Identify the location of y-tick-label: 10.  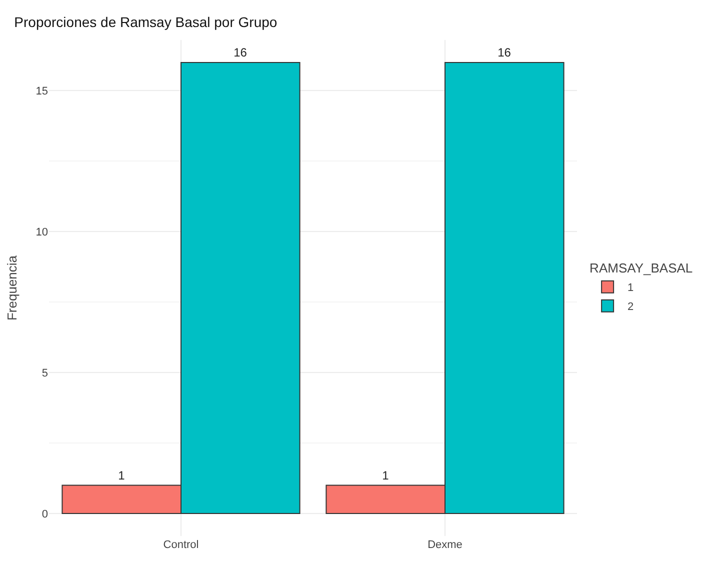
(42, 232).